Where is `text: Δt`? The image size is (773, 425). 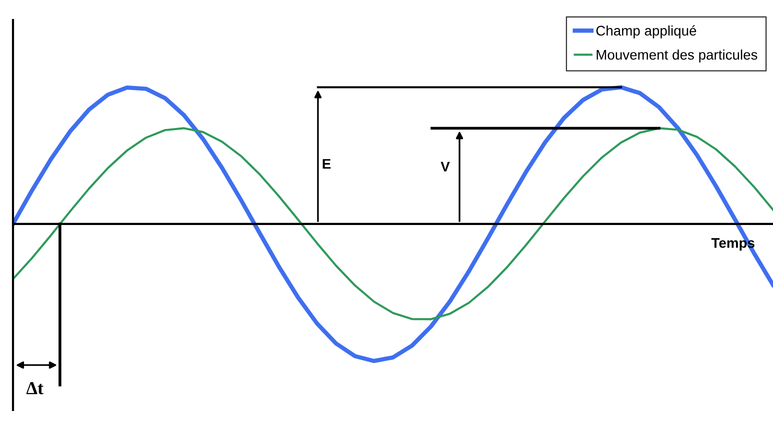 text: Δt is located at coordinates (35, 388).